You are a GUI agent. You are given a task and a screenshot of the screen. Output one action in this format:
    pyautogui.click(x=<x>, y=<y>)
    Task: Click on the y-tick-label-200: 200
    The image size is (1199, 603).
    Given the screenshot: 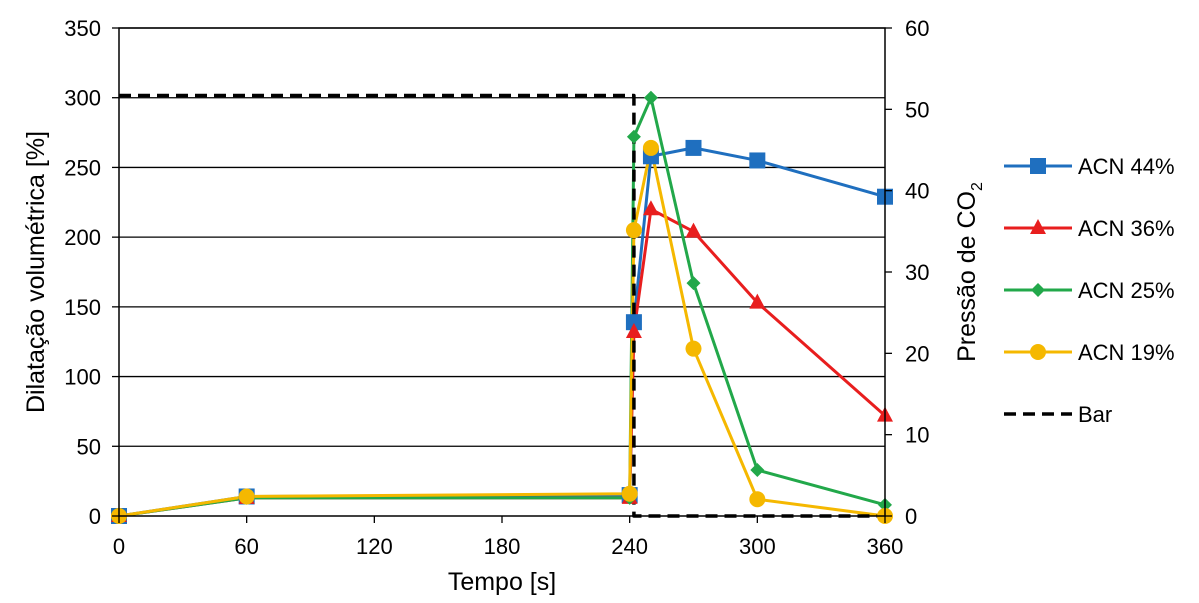 What is the action you would take?
    pyautogui.click(x=82, y=237)
    